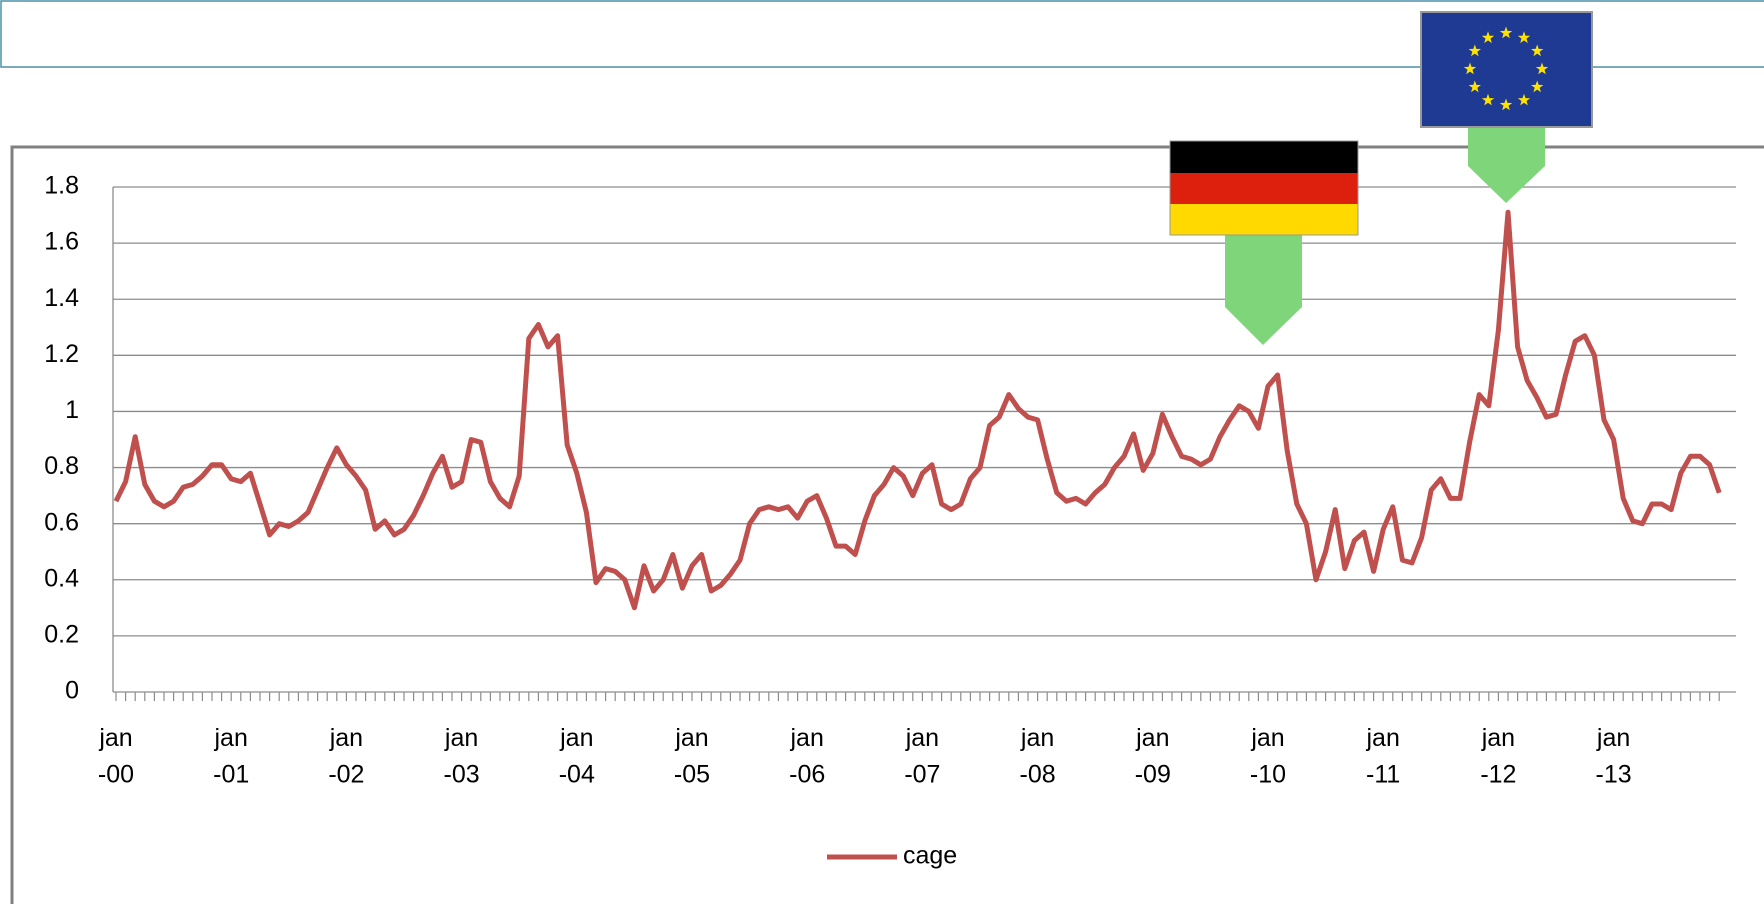 The height and width of the screenshot is (909, 1764). Describe the element at coordinates (346, 756) in the screenshot. I see `x-tick-label: jan -02` at that location.